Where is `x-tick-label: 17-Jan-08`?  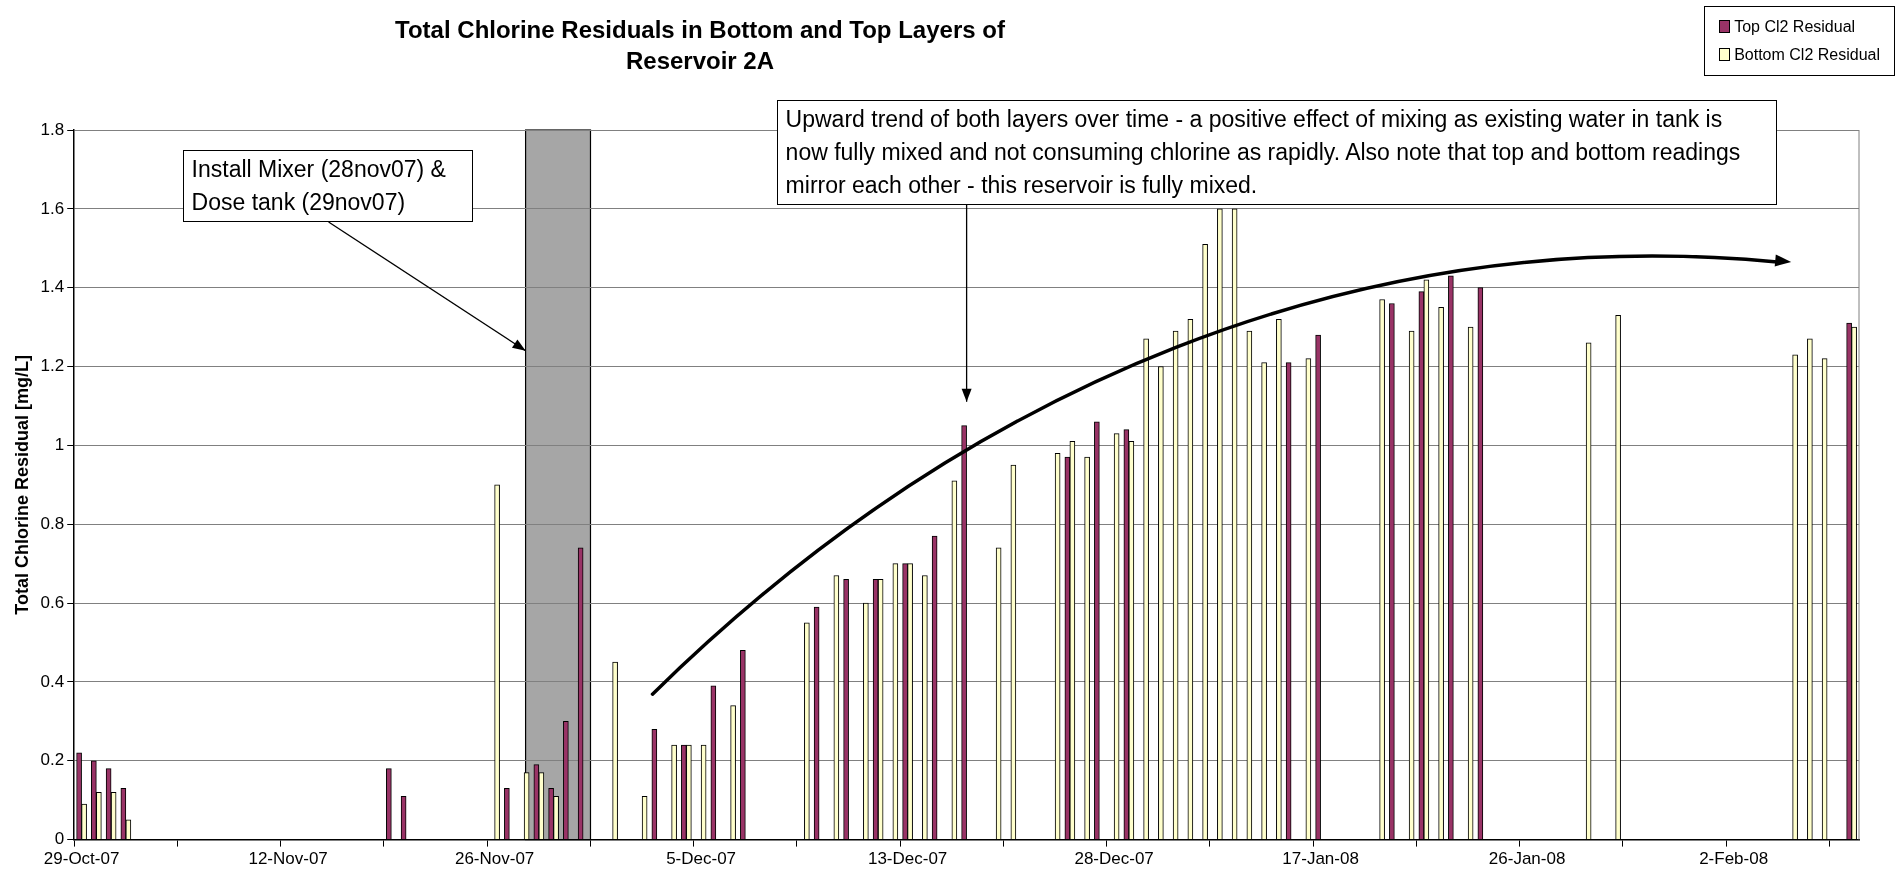
x-tick-label: 17-Jan-08 is located at coordinates (1320, 859).